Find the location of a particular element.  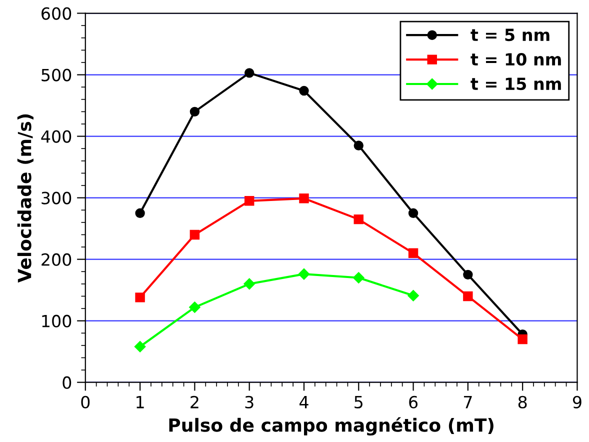

x-tick-label: 1 is located at coordinates (140, 402).